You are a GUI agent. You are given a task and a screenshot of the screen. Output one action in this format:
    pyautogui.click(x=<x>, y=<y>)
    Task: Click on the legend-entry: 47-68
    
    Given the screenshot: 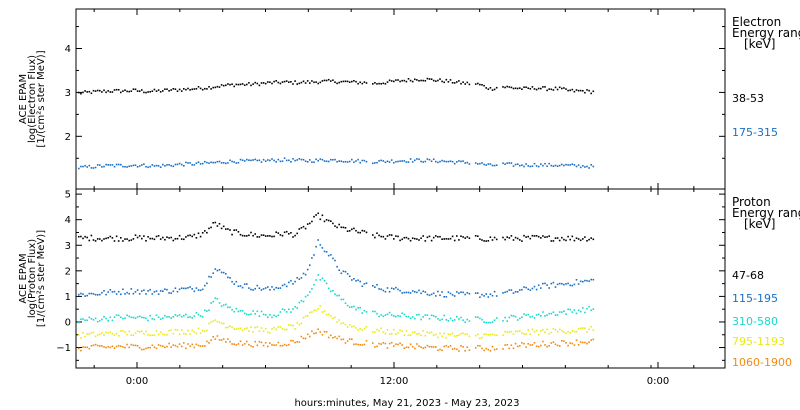 What is the action you would take?
    pyautogui.click(x=748, y=275)
    